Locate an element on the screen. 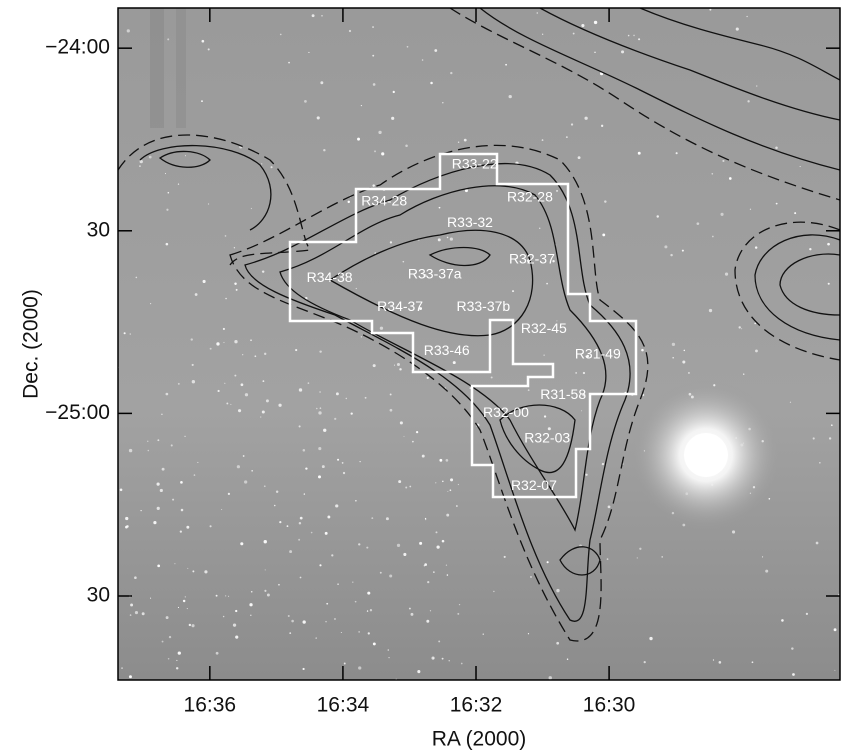  y-tick-label: −25:00 is located at coordinates (77, 412).